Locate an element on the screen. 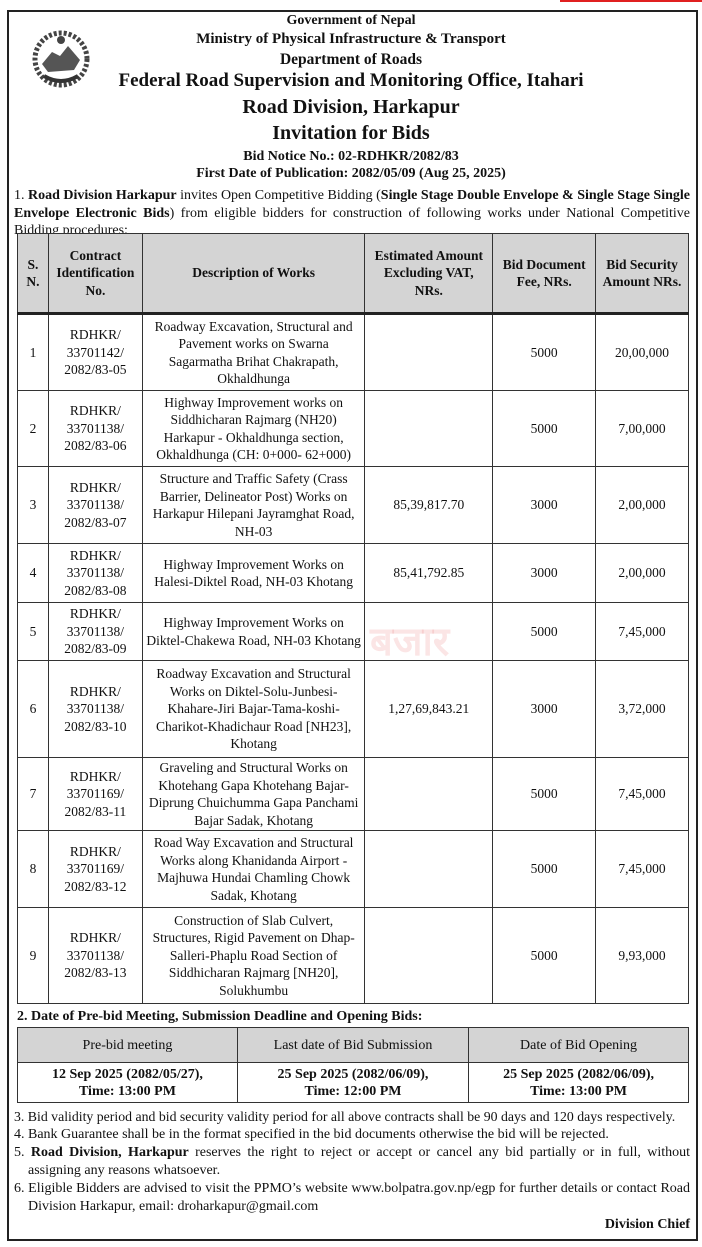 The width and height of the screenshot is (702, 1247). col-contract-id: Contract Identification No. is located at coordinates (95, 274).